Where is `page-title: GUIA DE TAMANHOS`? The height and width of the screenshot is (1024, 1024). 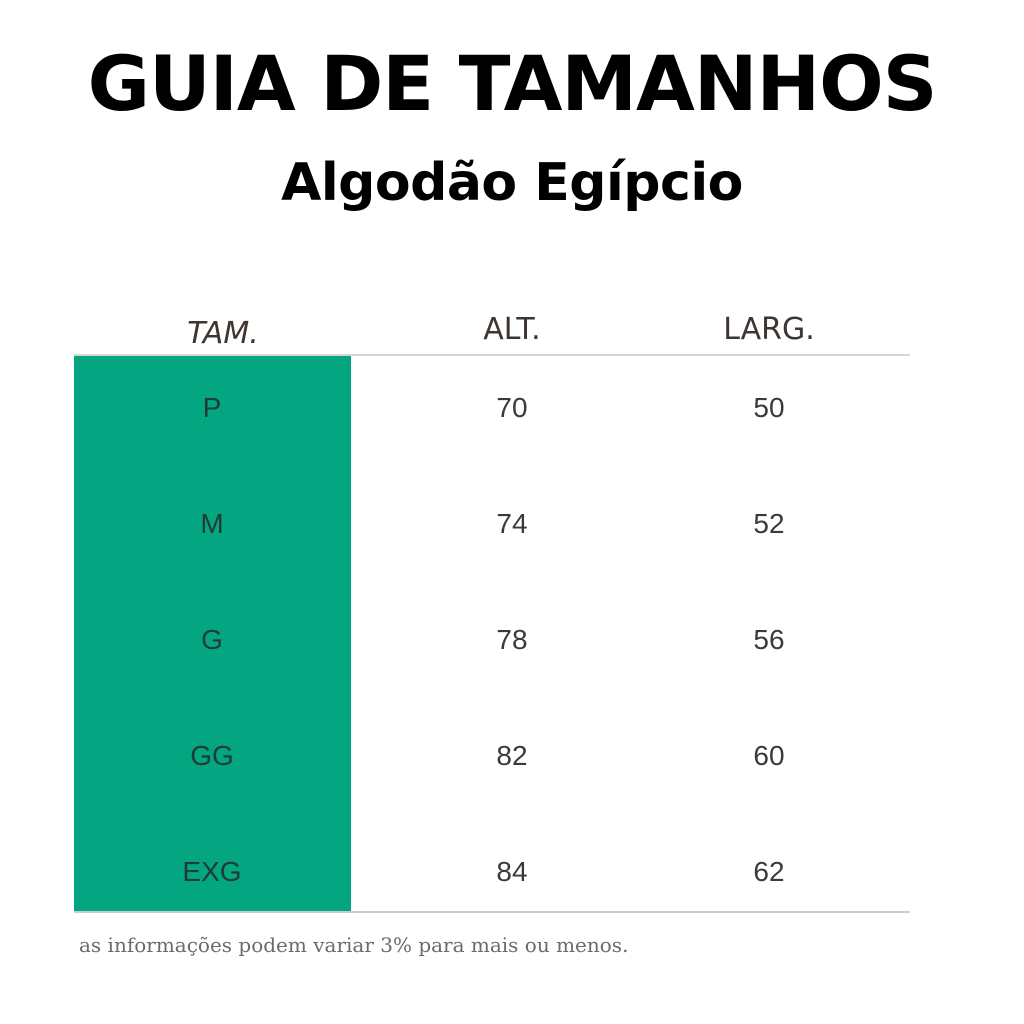 page-title: GUIA DE TAMANHOS is located at coordinates (512, 83).